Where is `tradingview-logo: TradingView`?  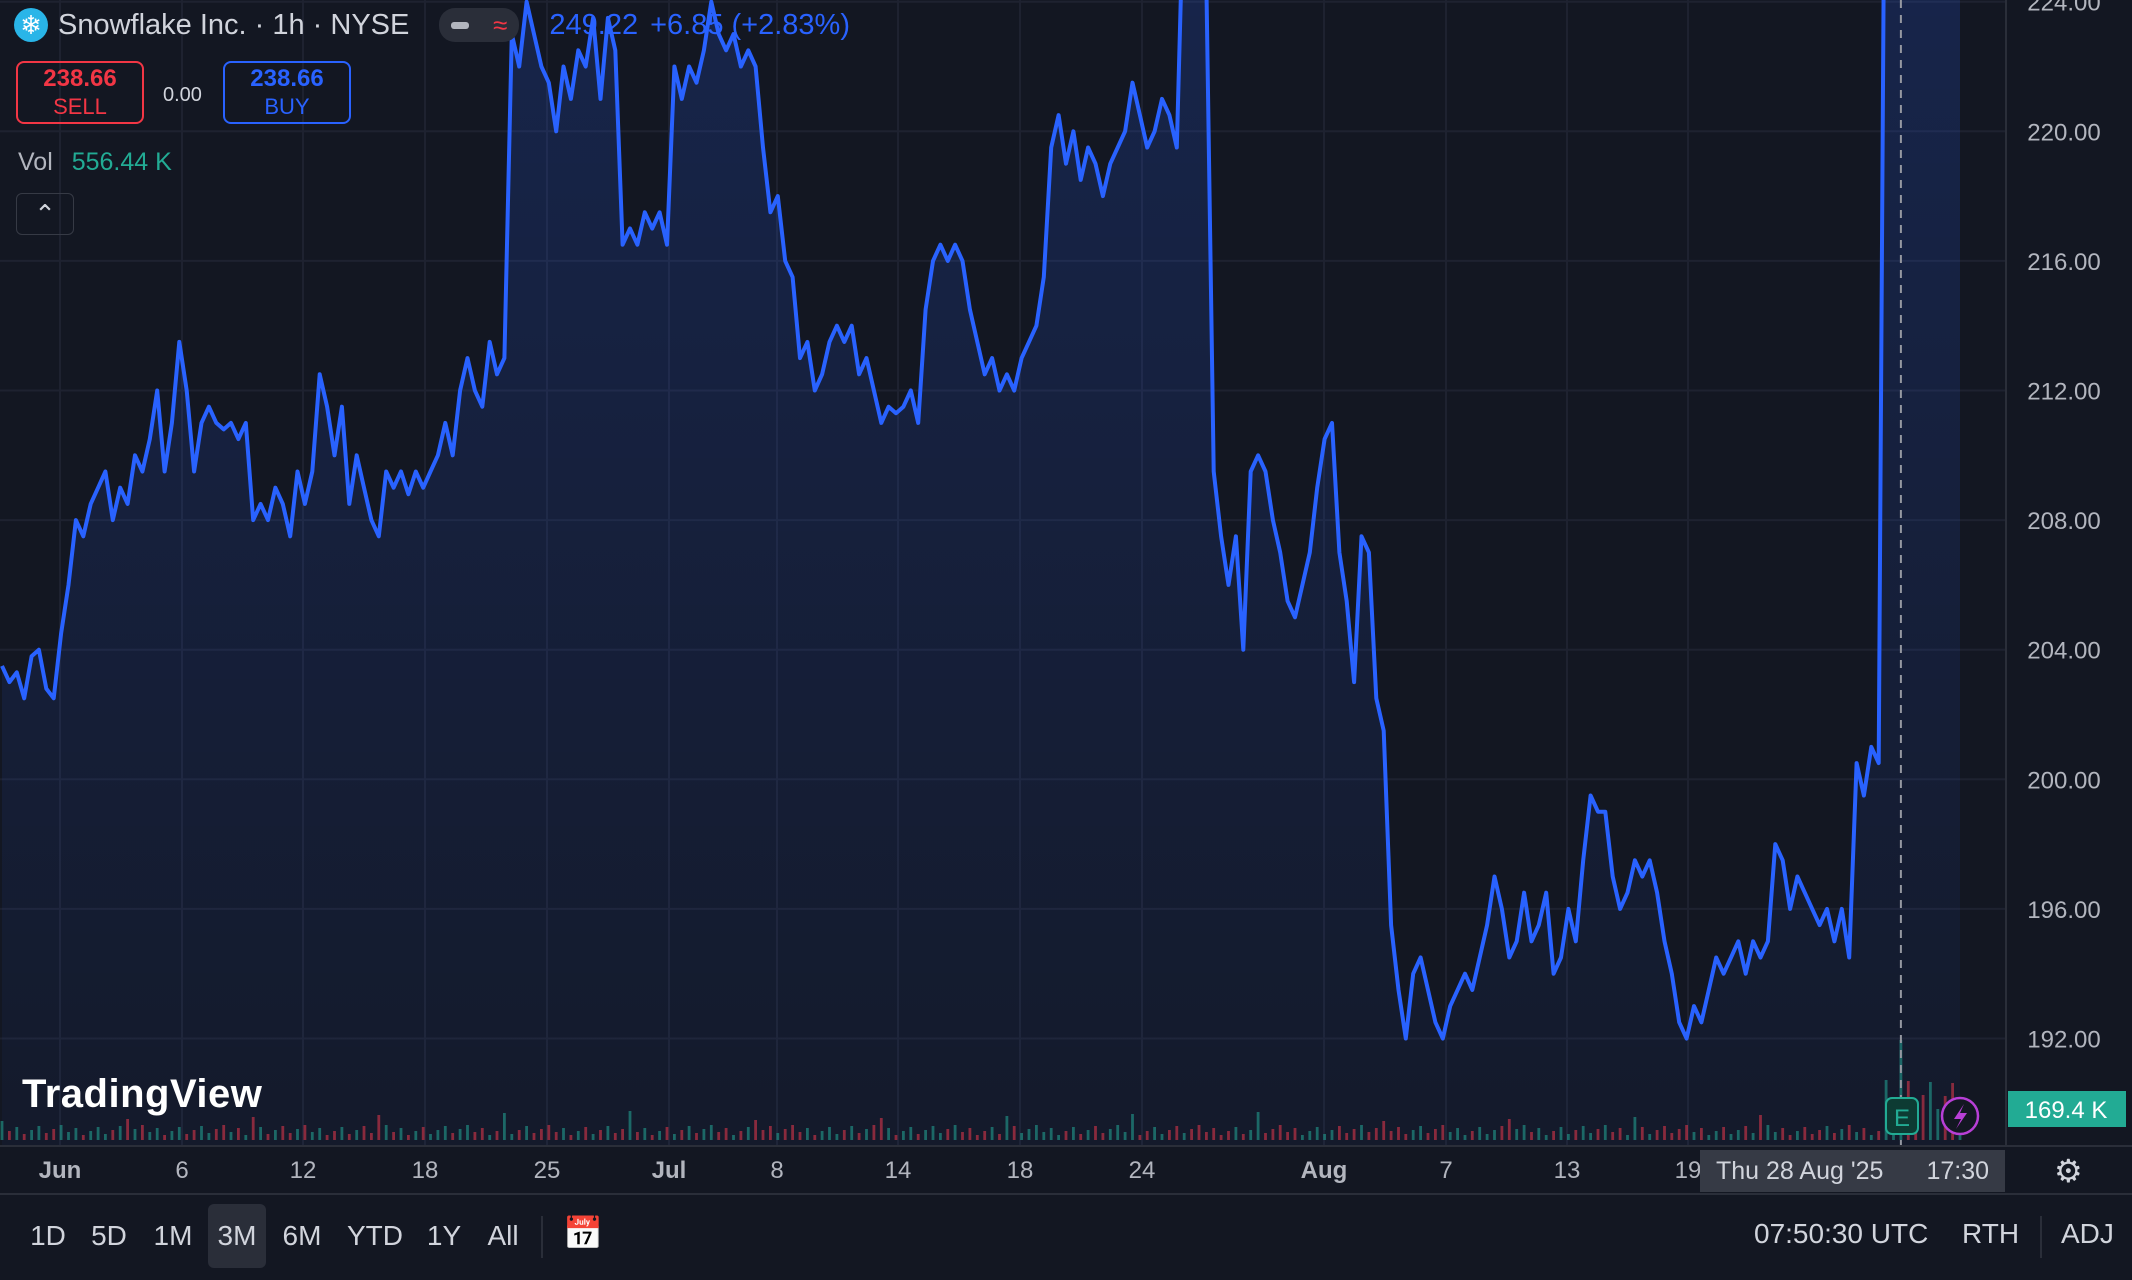 tradingview-logo: TradingView is located at coordinates (142, 1094).